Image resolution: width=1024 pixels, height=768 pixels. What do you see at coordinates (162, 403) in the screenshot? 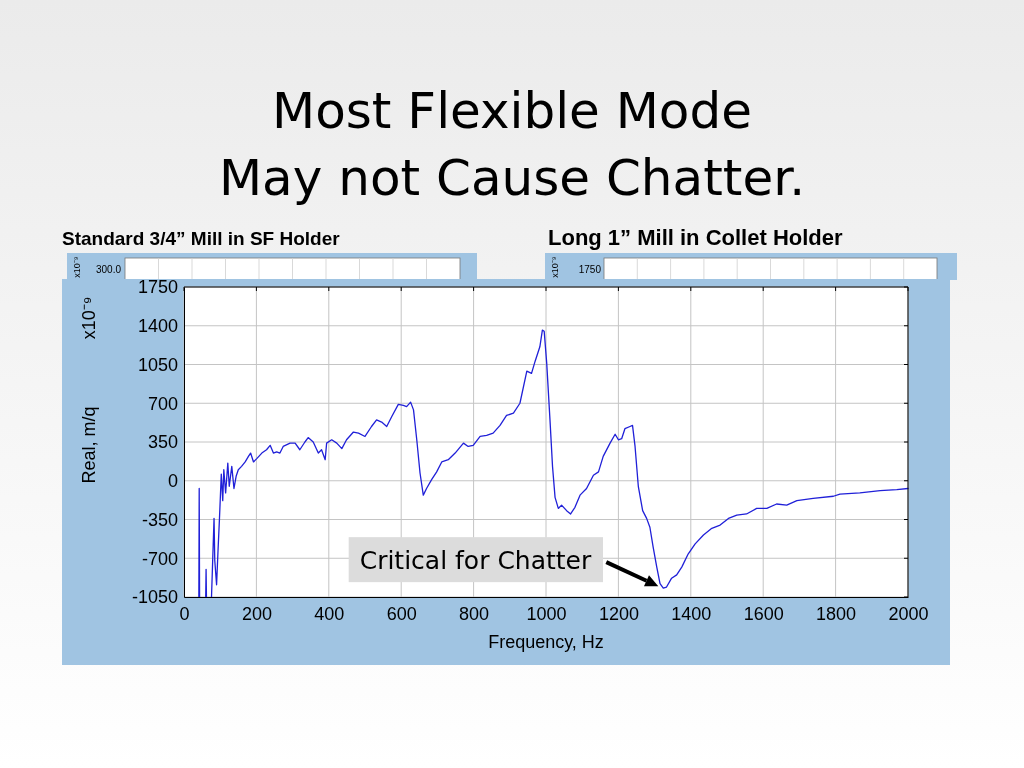
I see `y-tick-label: 700` at bounding box center [162, 403].